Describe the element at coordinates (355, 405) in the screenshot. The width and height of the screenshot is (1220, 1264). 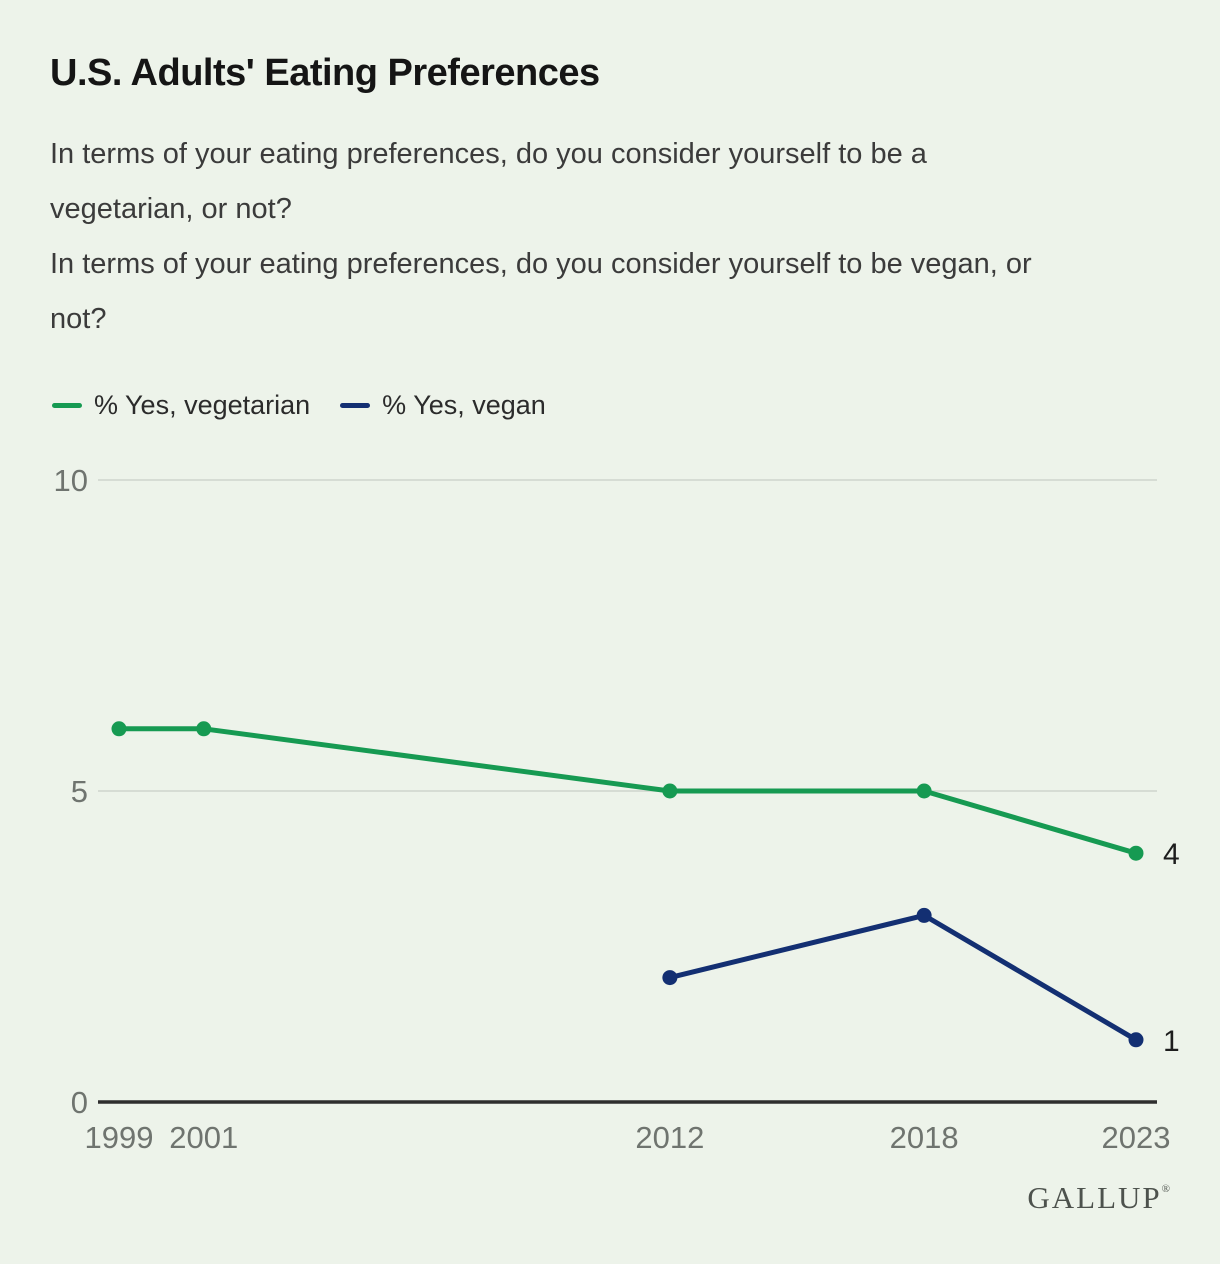
I see `legend-line-swatch-vegan` at that location.